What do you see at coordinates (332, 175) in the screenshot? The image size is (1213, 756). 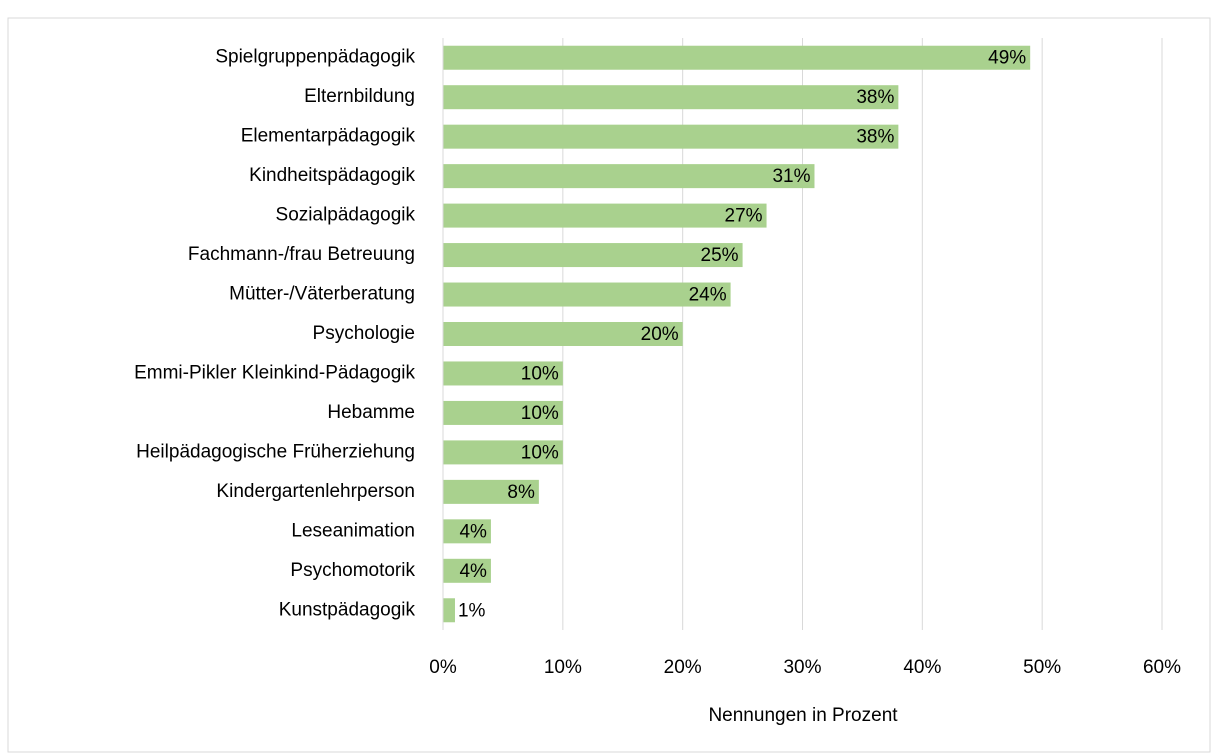 I see `y-tick-label: Kindheitspädagogik` at bounding box center [332, 175].